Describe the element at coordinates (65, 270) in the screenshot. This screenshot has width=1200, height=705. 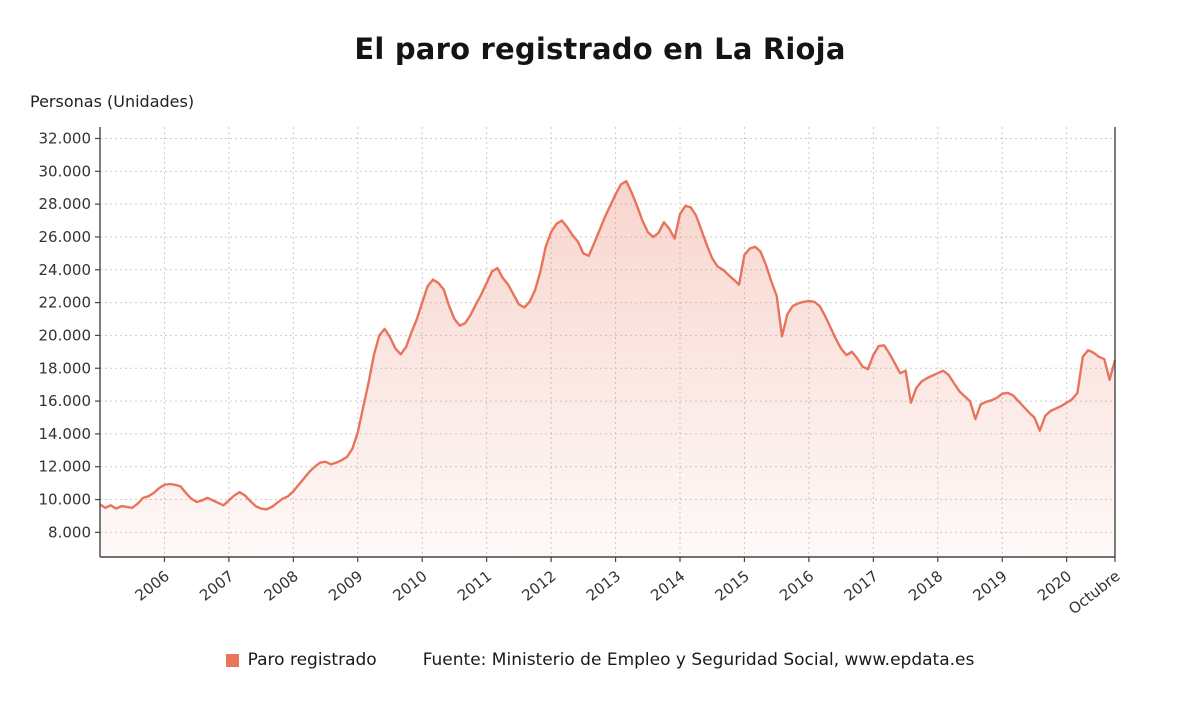
I see `svg-text: 24.000` at that location.